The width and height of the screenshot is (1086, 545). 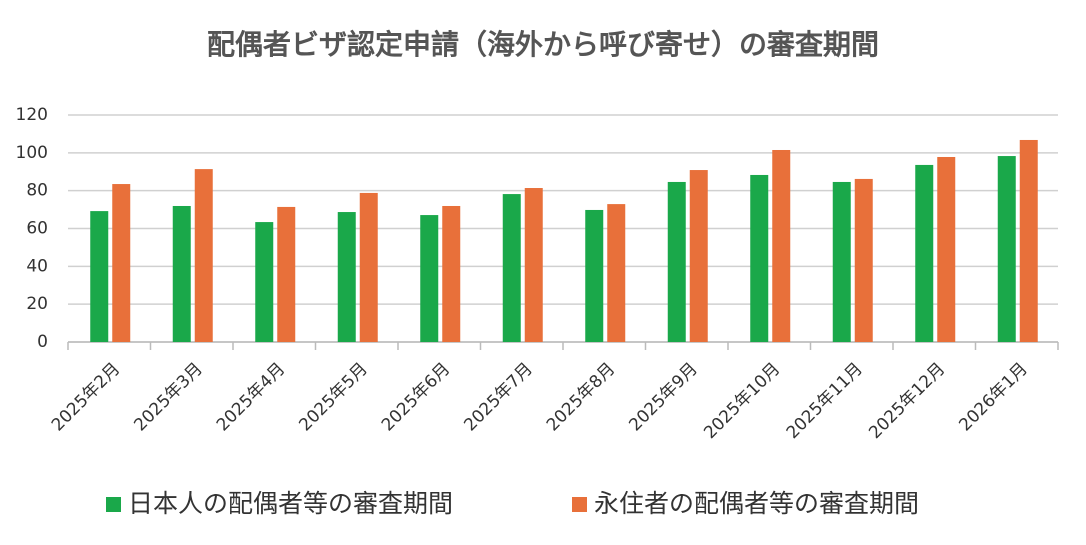 I want to click on y-tick-label: 80, so click(x=37, y=191).